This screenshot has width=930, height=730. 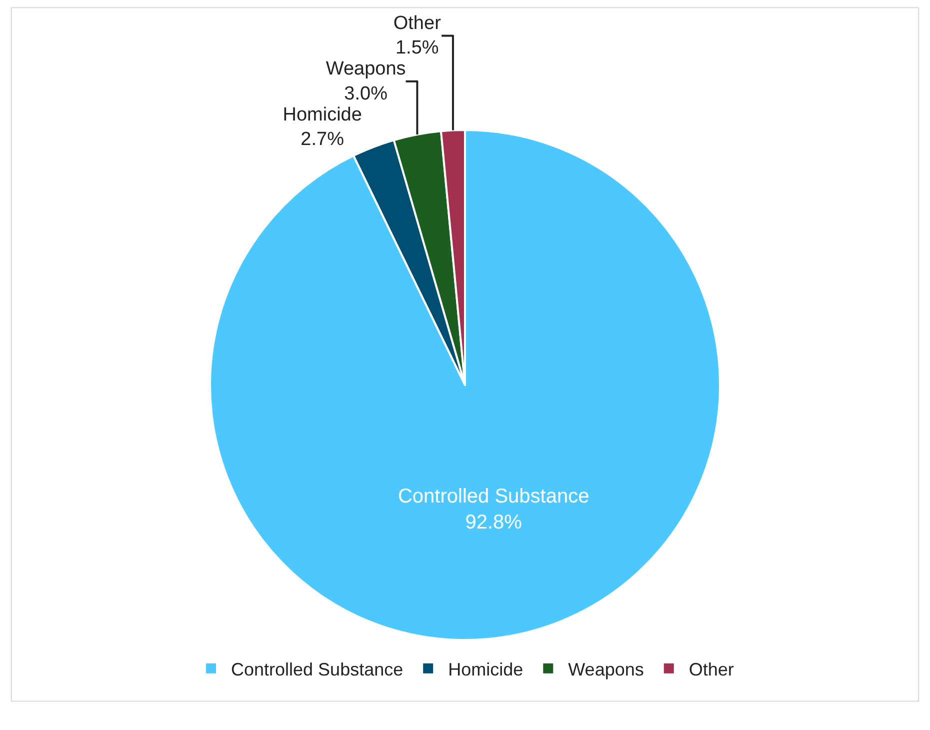 I want to click on slice-label: Controlled Substance, so click(x=494, y=496).